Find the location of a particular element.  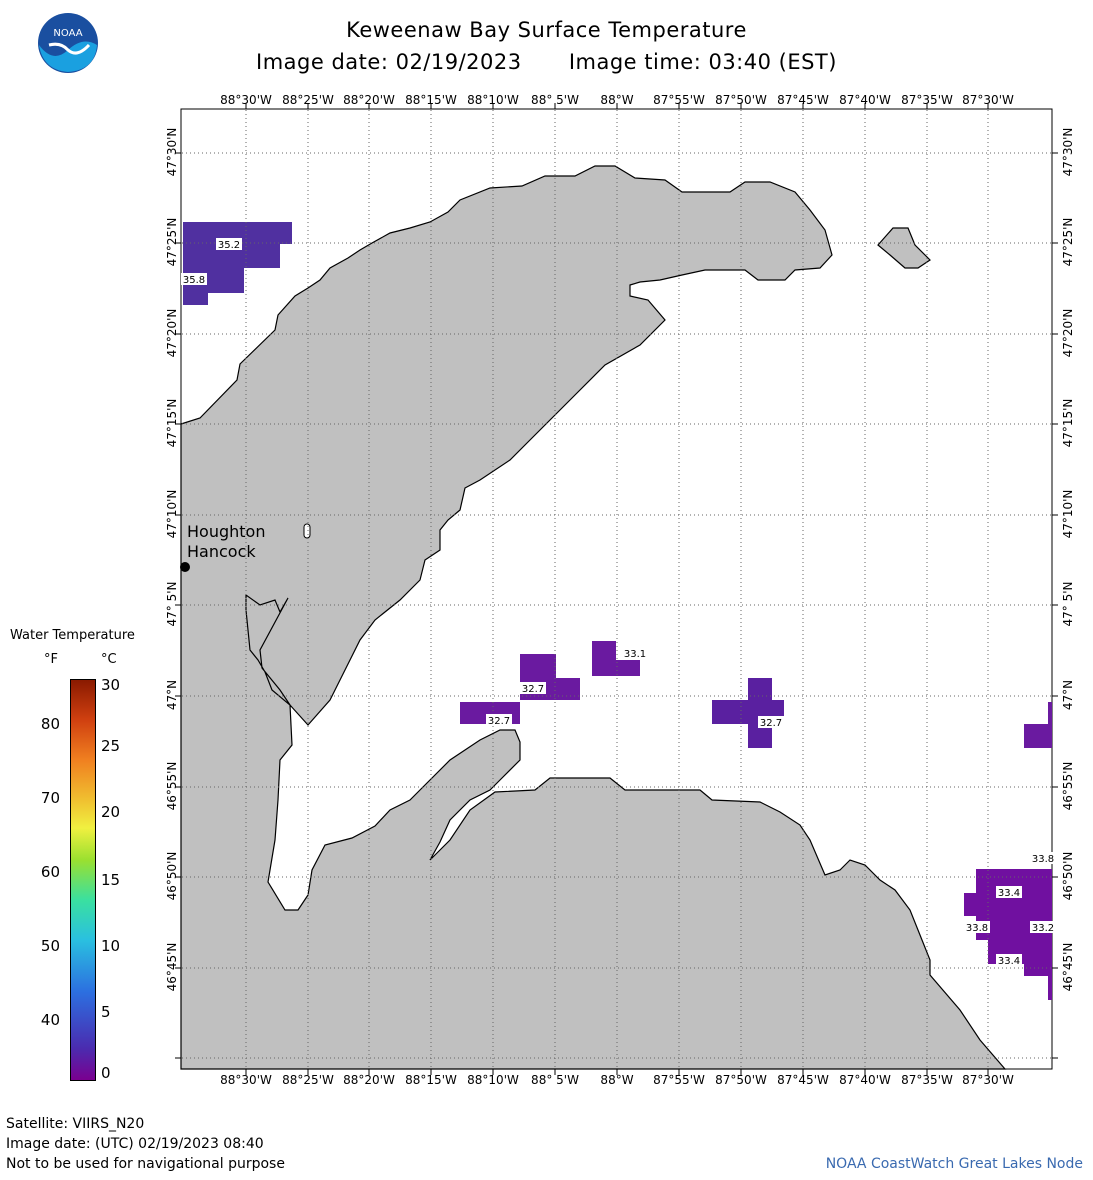

lat-label-left: 46°45'N is located at coordinates (172, 967).